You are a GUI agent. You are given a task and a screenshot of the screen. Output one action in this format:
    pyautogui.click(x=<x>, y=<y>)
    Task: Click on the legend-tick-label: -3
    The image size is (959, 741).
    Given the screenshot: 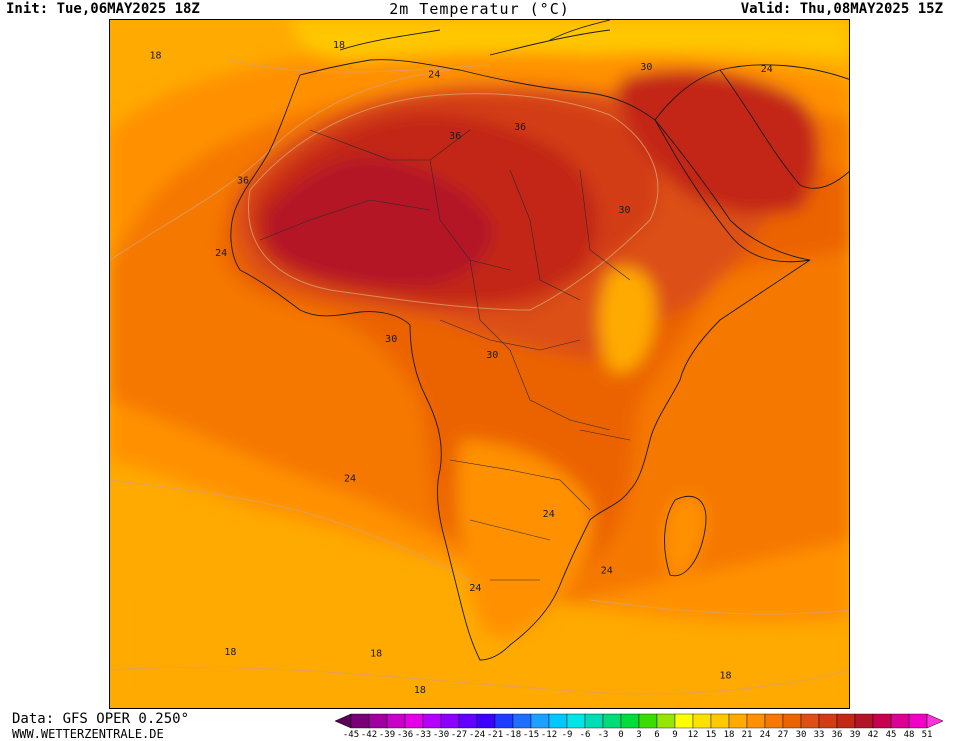 What is the action you would take?
    pyautogui.click(x=603, y=735)
    